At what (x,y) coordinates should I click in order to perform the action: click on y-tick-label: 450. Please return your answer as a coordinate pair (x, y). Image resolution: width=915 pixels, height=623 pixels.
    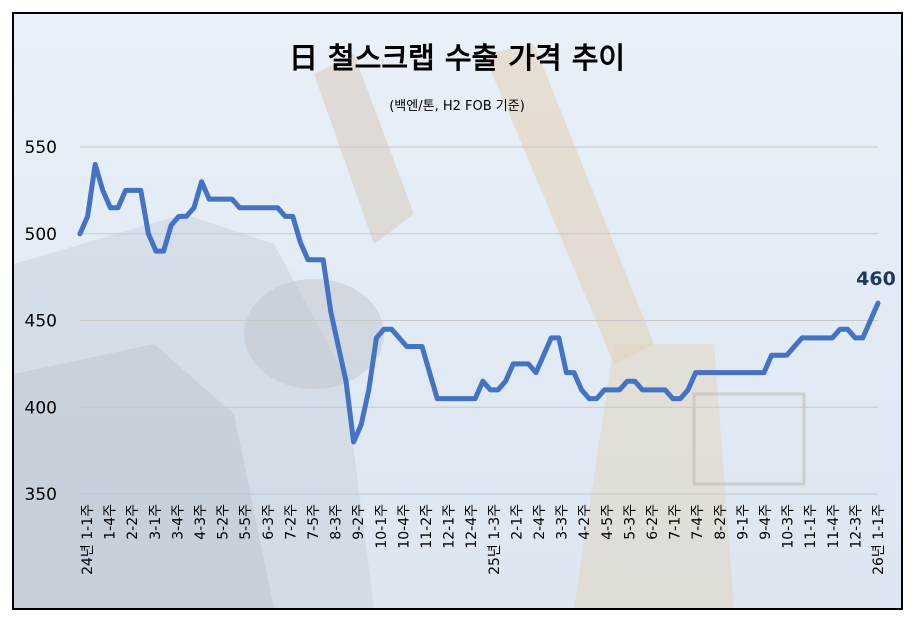
    Looking at the image, I should click on (41, 322).